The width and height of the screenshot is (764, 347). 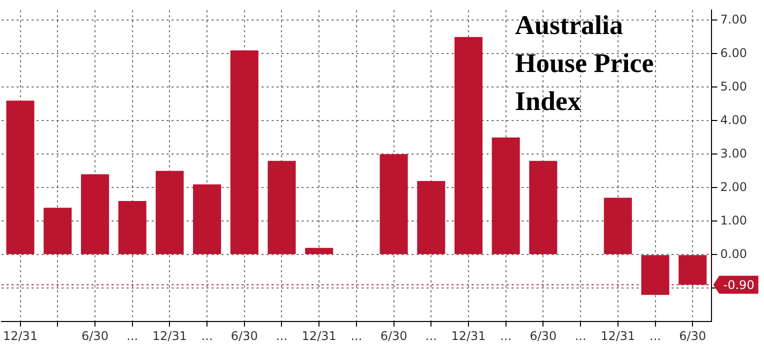 I want to click on y-tick-label: 1.00, so click(x=733, y=220).